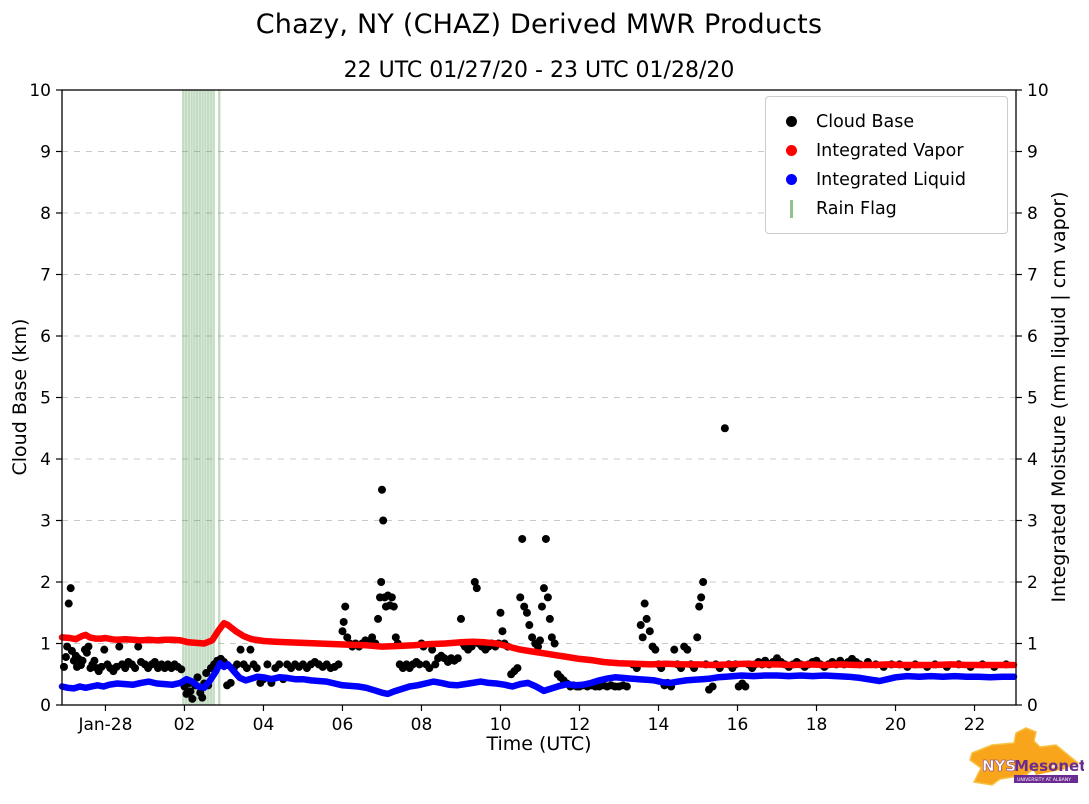 The image size is (1089, 804). Describe the element at coordinates (501, 725) in the screenshot. I see `x-tick-label: 10` at that location.